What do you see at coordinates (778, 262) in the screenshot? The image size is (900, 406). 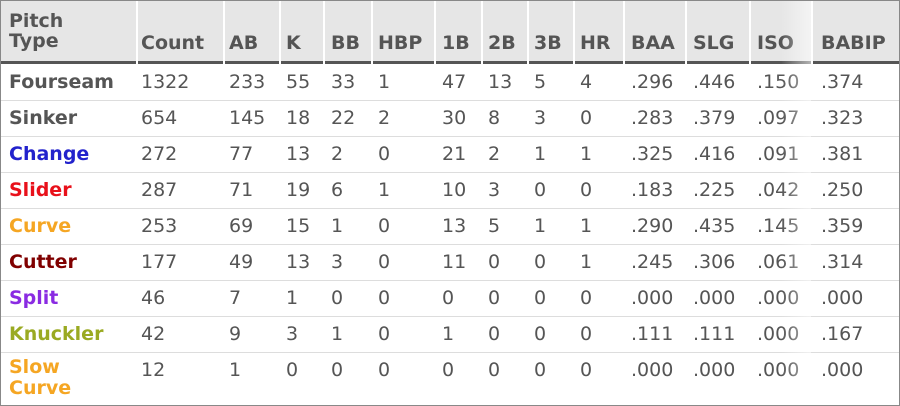 I see `stat-value: .061` at bounding box center [778, 262].